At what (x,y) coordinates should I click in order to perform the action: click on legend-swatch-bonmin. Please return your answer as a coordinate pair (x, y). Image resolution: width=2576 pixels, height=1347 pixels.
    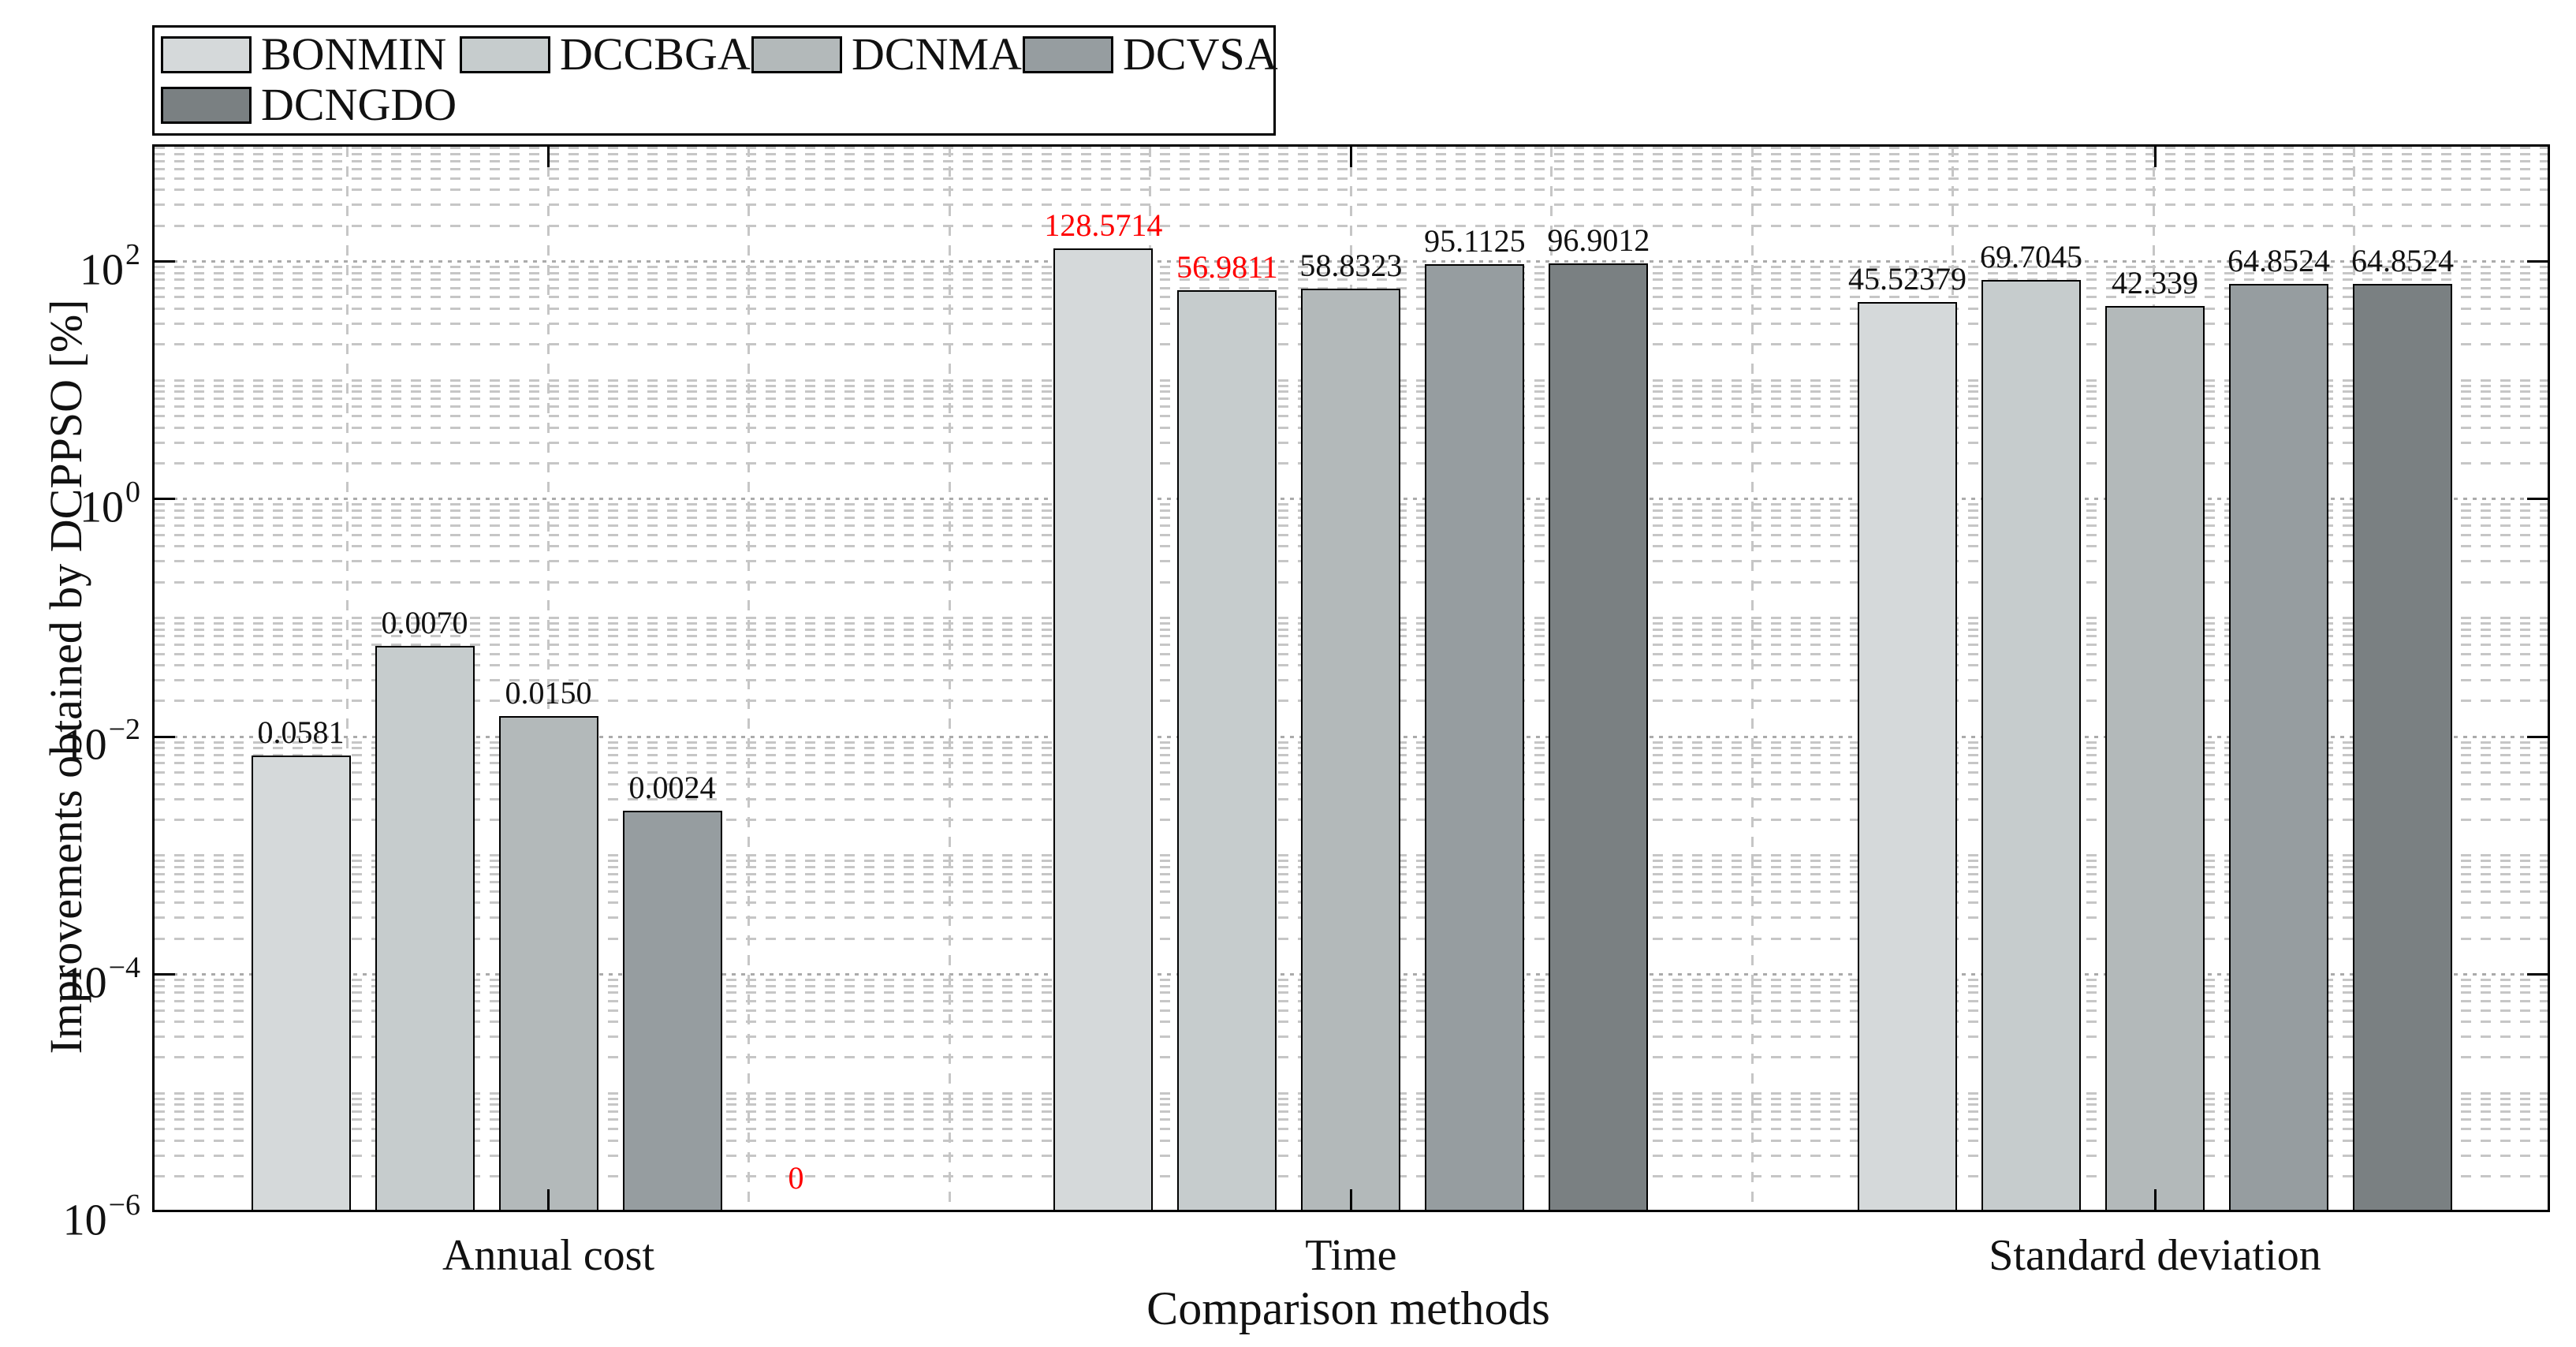
    Looking at the image, I should click on (206, 55).